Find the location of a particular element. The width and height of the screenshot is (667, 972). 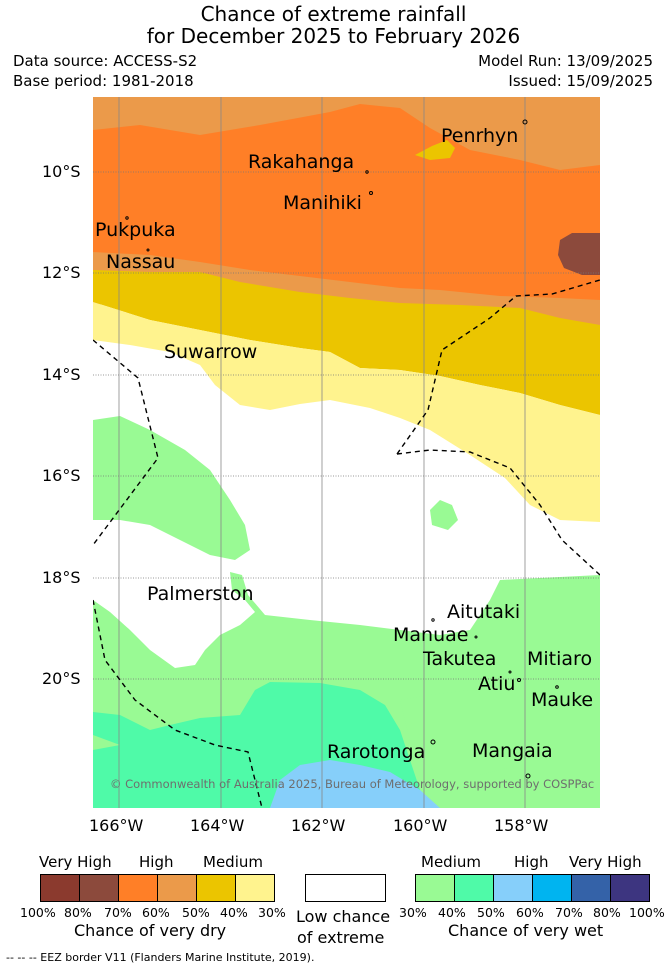

lat-label: 16°S is located at coordinates (61, 475).